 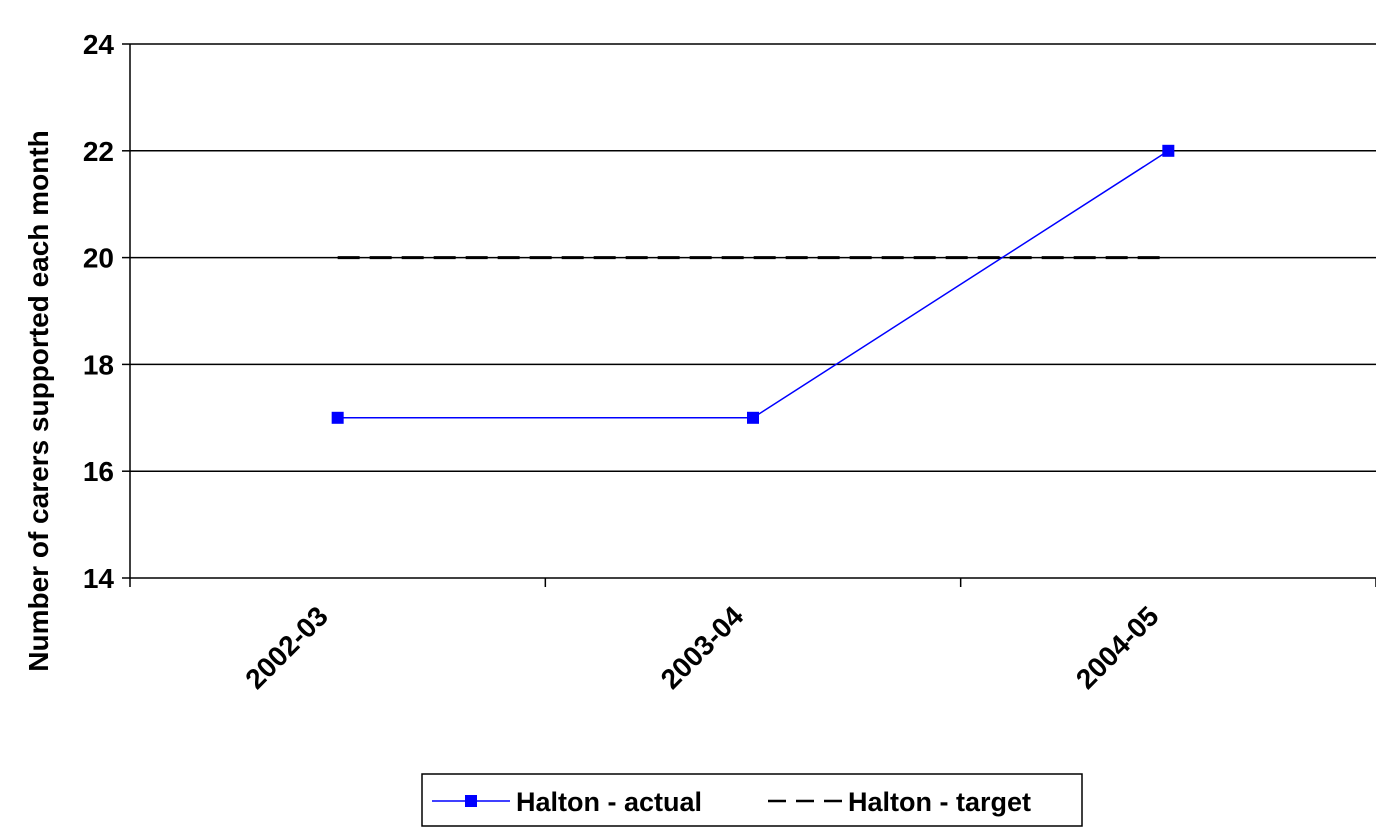 I want to click on y-axis-label: Number of carers supported each month, so click(x=38, y=400).